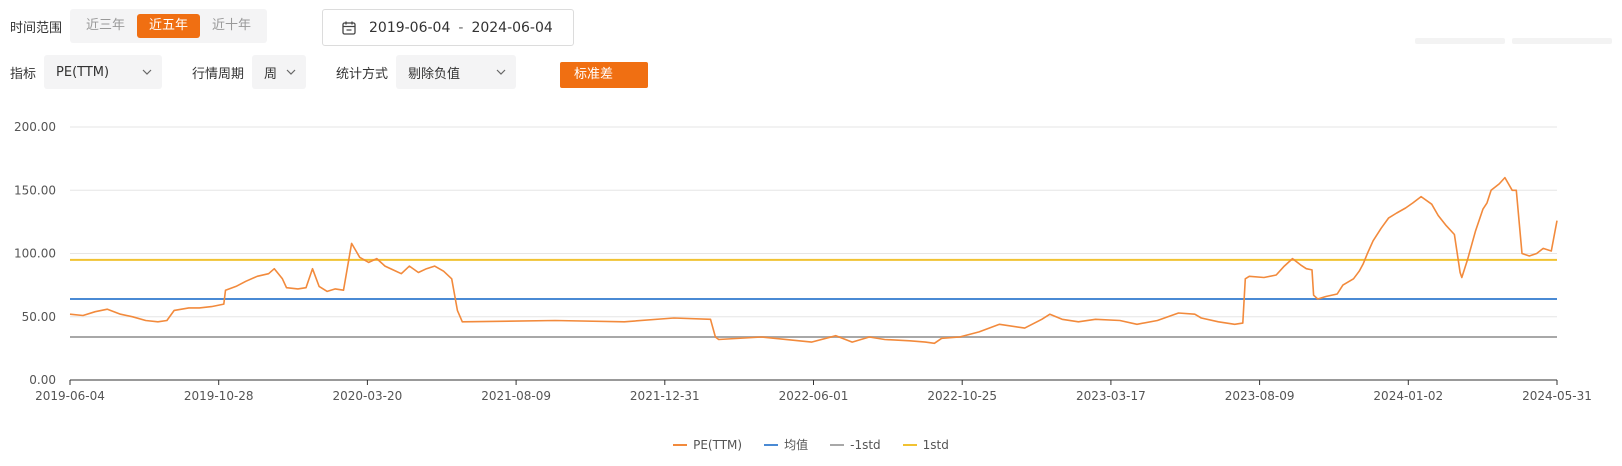  What do you see at coordinates (410, 27) in the screenshot?
I see `date-start: 2019-06-04` at bounding box center [410, 27].